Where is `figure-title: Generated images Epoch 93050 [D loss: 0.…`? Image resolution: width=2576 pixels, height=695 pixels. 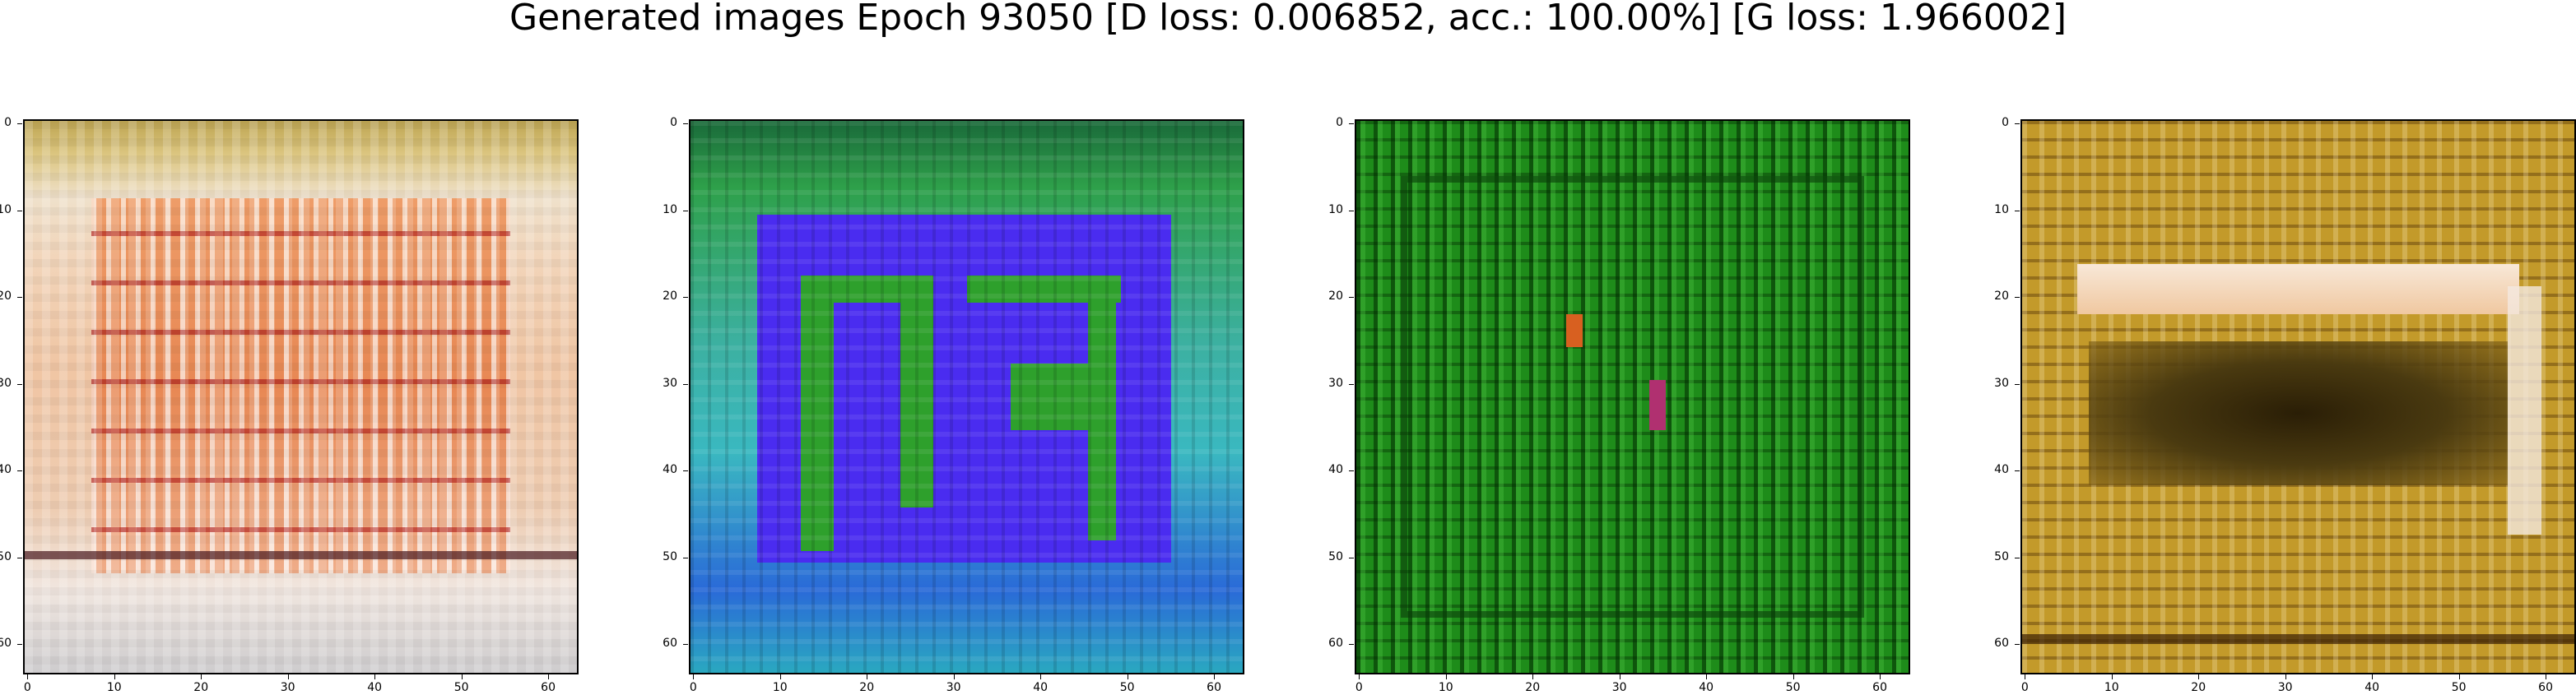
figure-title: Generated images Epoch 93050 [D loss: 0.… is located at coordinates (1288, 19).